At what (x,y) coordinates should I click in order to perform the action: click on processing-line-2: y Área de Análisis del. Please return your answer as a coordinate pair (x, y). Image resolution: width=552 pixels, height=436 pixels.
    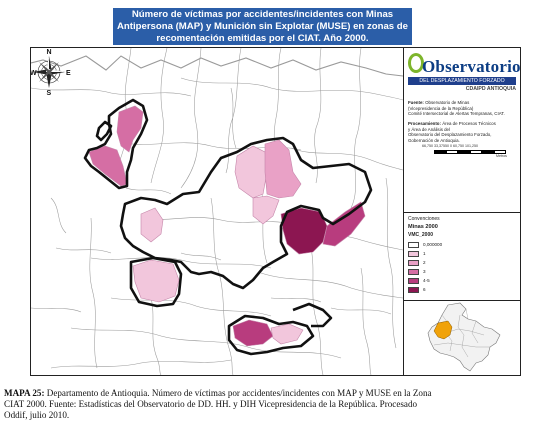
    Looking at the image, I should click on (429, 129).